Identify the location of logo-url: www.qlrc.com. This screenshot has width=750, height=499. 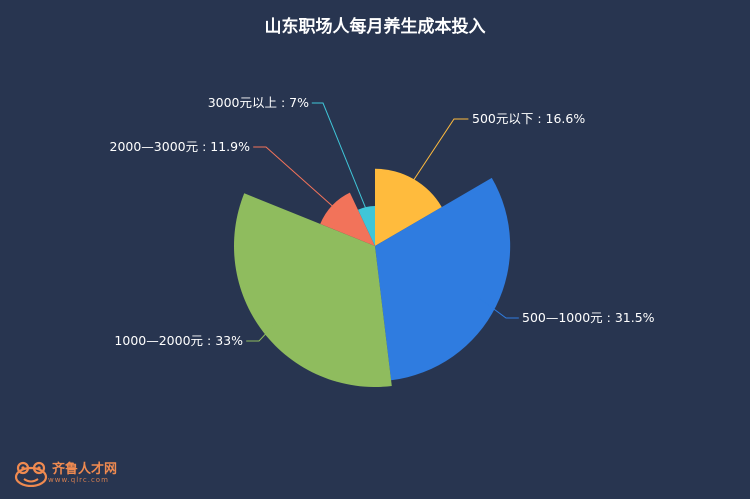
(78, 480).